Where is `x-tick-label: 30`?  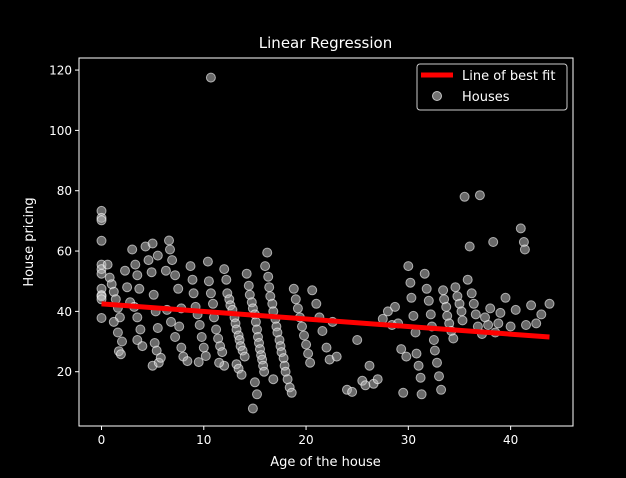 x-tick-label: 30 is located at coordinates (408, 440).